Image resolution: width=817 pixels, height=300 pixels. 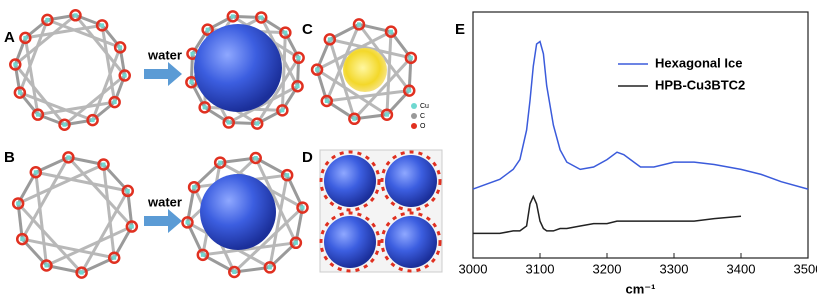 I want to click on x-tick-label: 3100, so click(x=540, y=268).